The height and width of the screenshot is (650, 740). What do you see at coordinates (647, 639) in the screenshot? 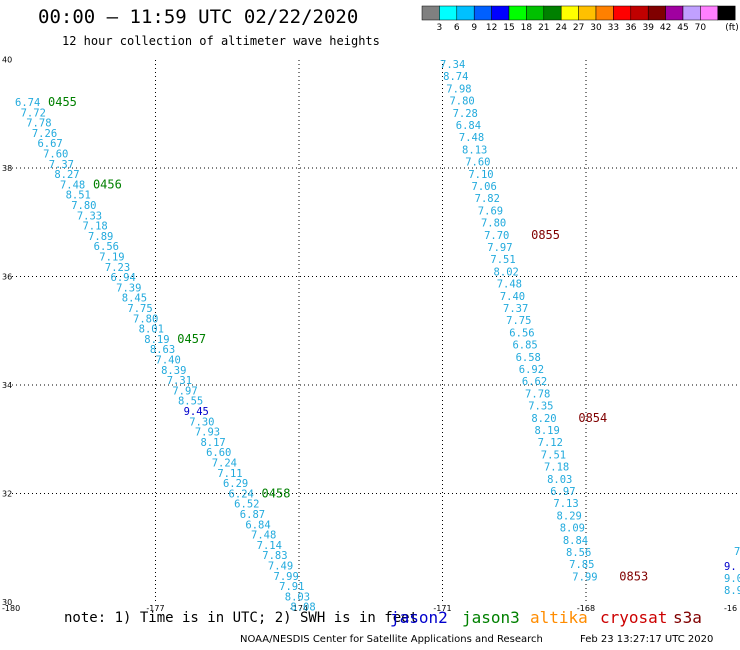
I see `generated-timestamp: Feb 23 13:27:17 UTC 2020` at bounding box center [647, 639].